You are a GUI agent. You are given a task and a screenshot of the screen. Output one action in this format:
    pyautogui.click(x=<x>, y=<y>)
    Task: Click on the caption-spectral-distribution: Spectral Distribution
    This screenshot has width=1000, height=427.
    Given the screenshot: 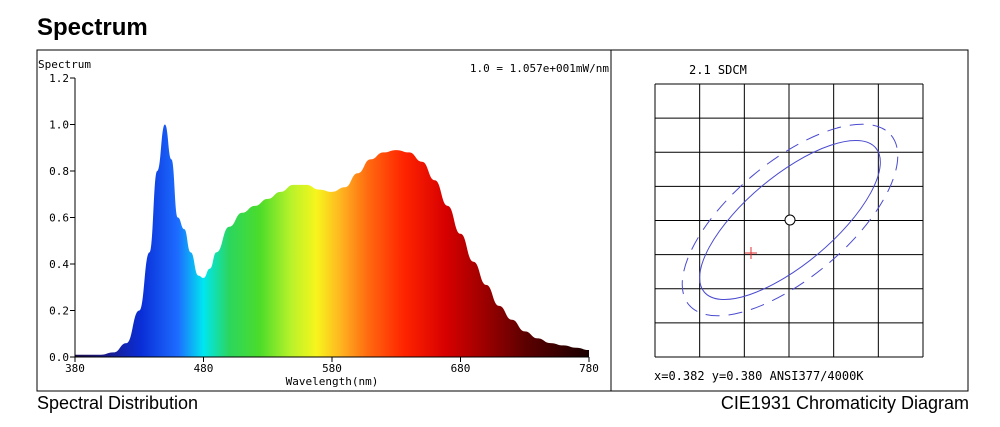 What is the action you would take?
    pyautogui.click(x=118, y=403)
    